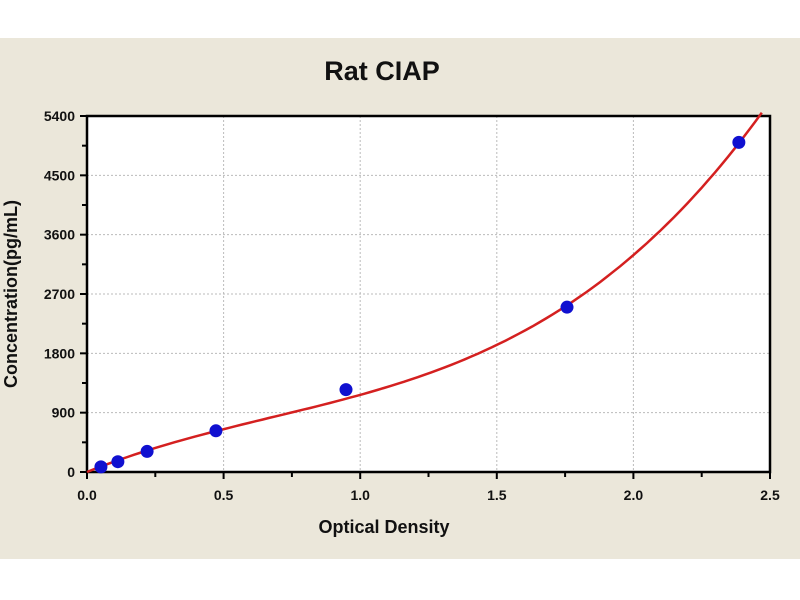 The height and width of the screenshot is (600, 800). Describe the element at coordinates (383, 527) in the screenshot. I see `x-axis-label: Optical Density` at that location.